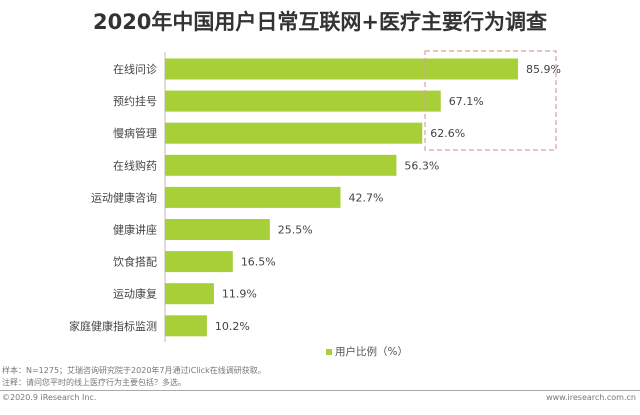 The image size is (640, 415). What do you see at coordinates (232, 326) in the screenshot?
I see `data-label: 10.2%` at bounding box center [232, 326].